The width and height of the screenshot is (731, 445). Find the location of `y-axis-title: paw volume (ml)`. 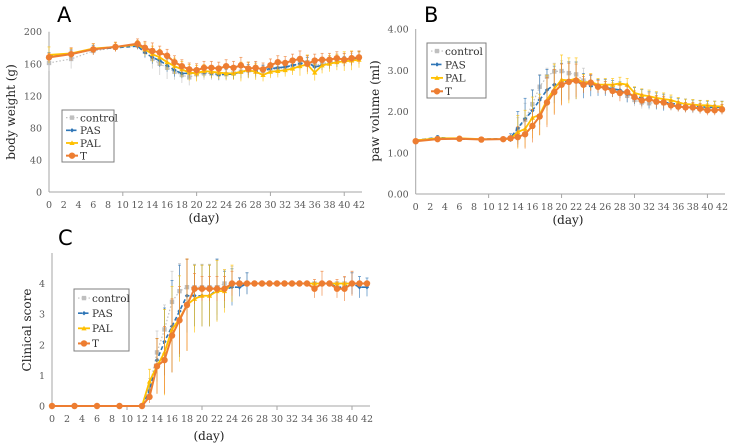

y-axis-title: paw volume (ml) is located at coordinates (375, 110).